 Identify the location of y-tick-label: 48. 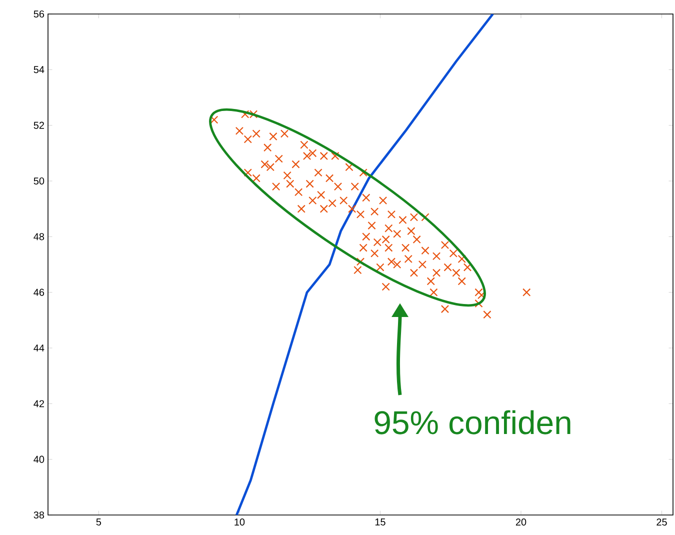
(39, 236).